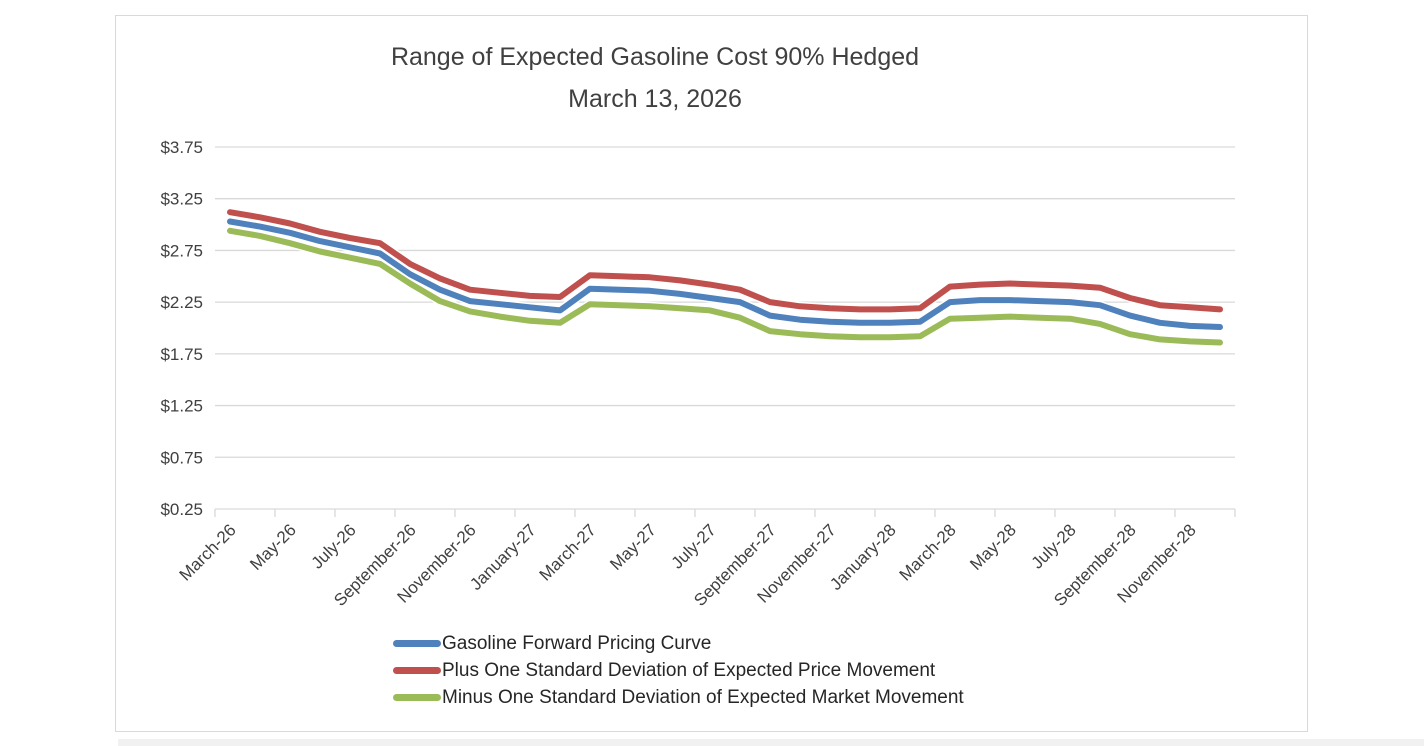  Describe the element at coordinates (273, 547) in the screenshot. I see `x-axis-label: May-26` at that location.